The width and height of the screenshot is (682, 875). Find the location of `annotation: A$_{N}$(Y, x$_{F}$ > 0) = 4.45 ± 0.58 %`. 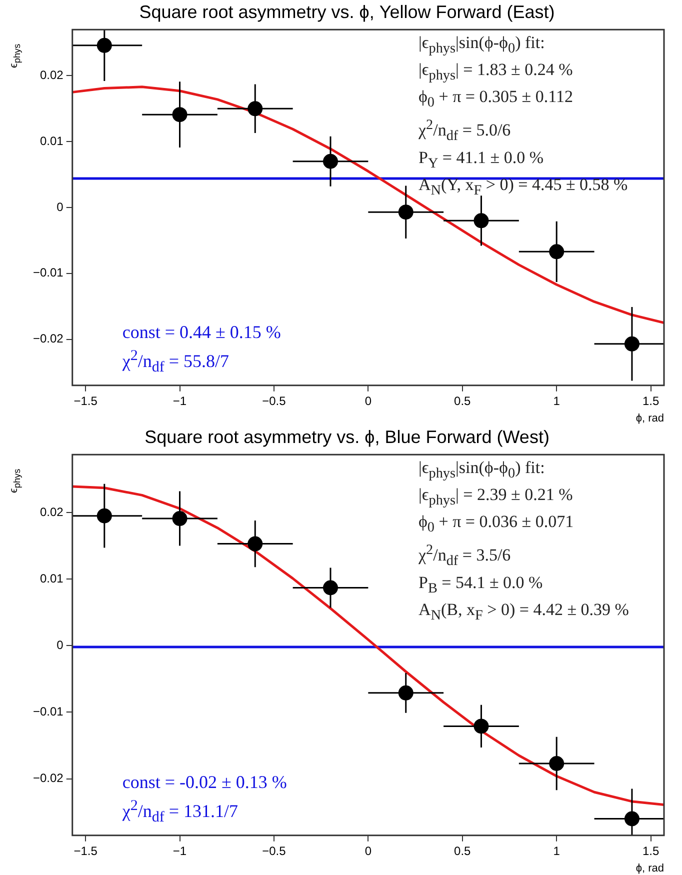

annotation: A$_{N}$(Y, x$_{F}$ > 0) = 4.45 ± 0.58 % is located at coordinates (523, 187).